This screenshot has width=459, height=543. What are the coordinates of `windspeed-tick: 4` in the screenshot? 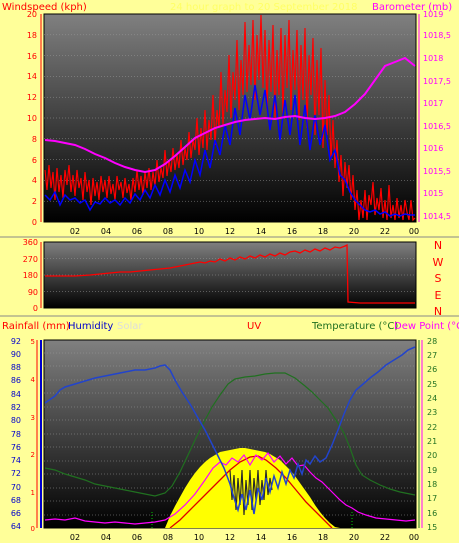 It's located at (34, 180).